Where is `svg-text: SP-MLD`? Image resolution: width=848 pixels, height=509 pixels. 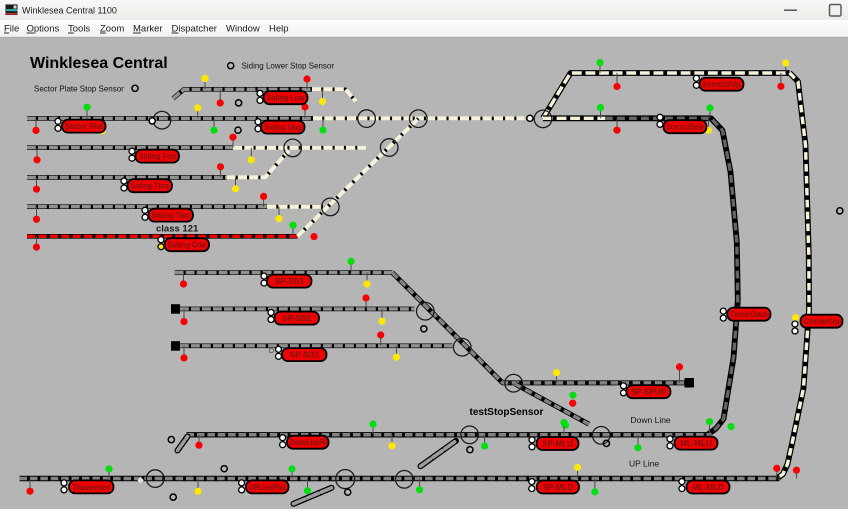 svg-text: SP-MLD is located at coordinates (558, 487).